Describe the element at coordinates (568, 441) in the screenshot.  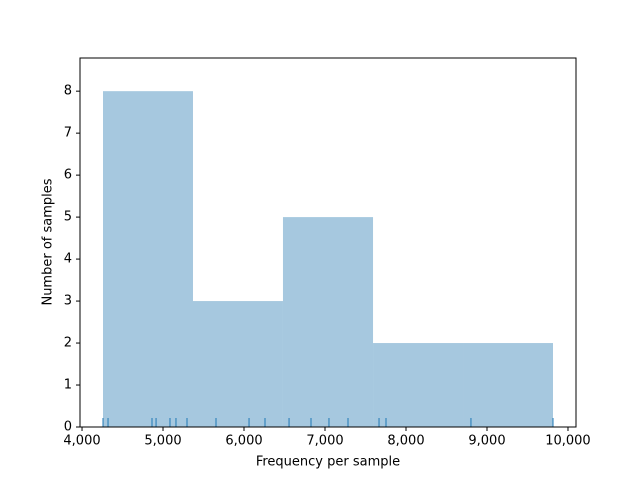
I see `x-tick-label: 10,000` at that location.